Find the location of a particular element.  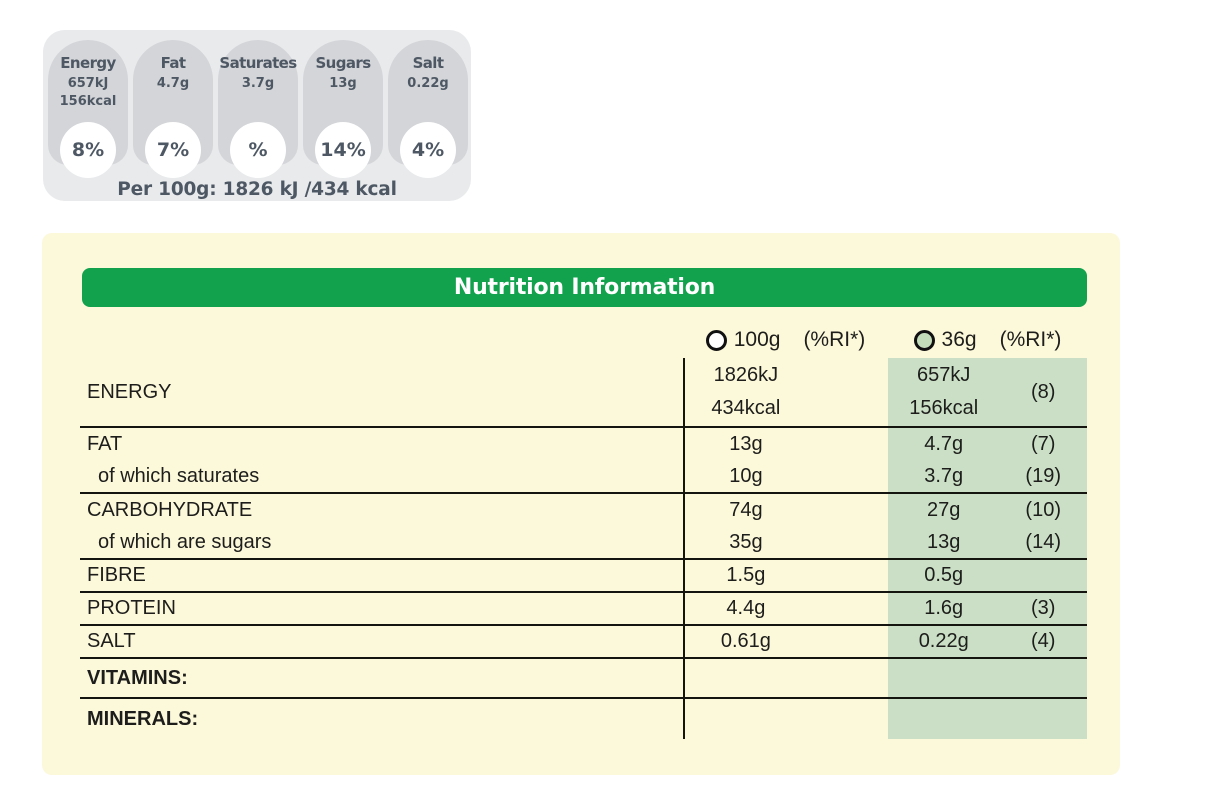

serving-circle-36g-icon is located at coordinates (924, 340).